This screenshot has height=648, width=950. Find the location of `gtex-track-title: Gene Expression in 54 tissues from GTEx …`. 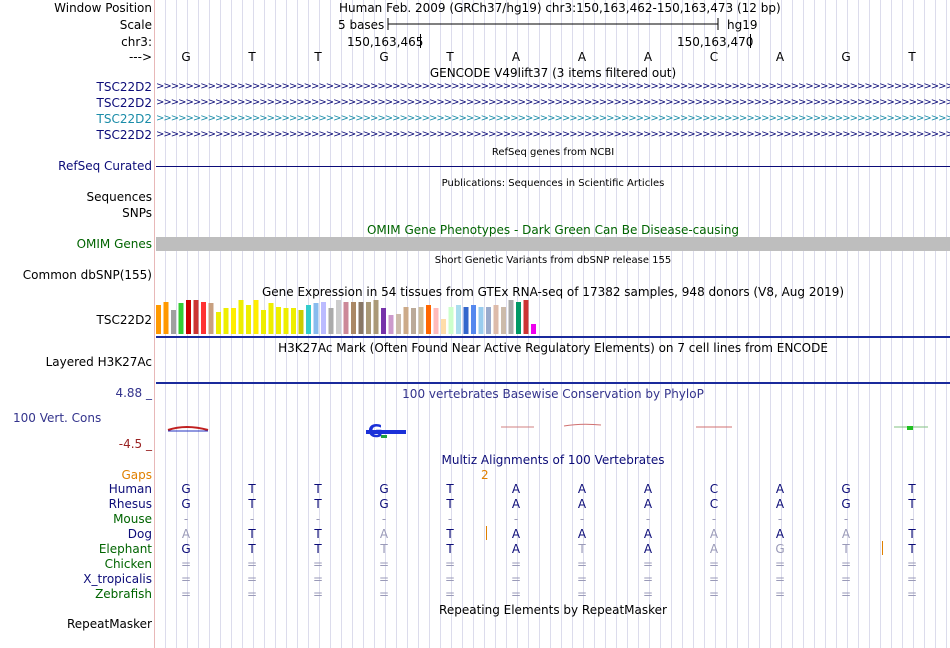

gtex-track-title: Gene Expression in 54 tissues from GTEx … is located at coordinates (553, 292).